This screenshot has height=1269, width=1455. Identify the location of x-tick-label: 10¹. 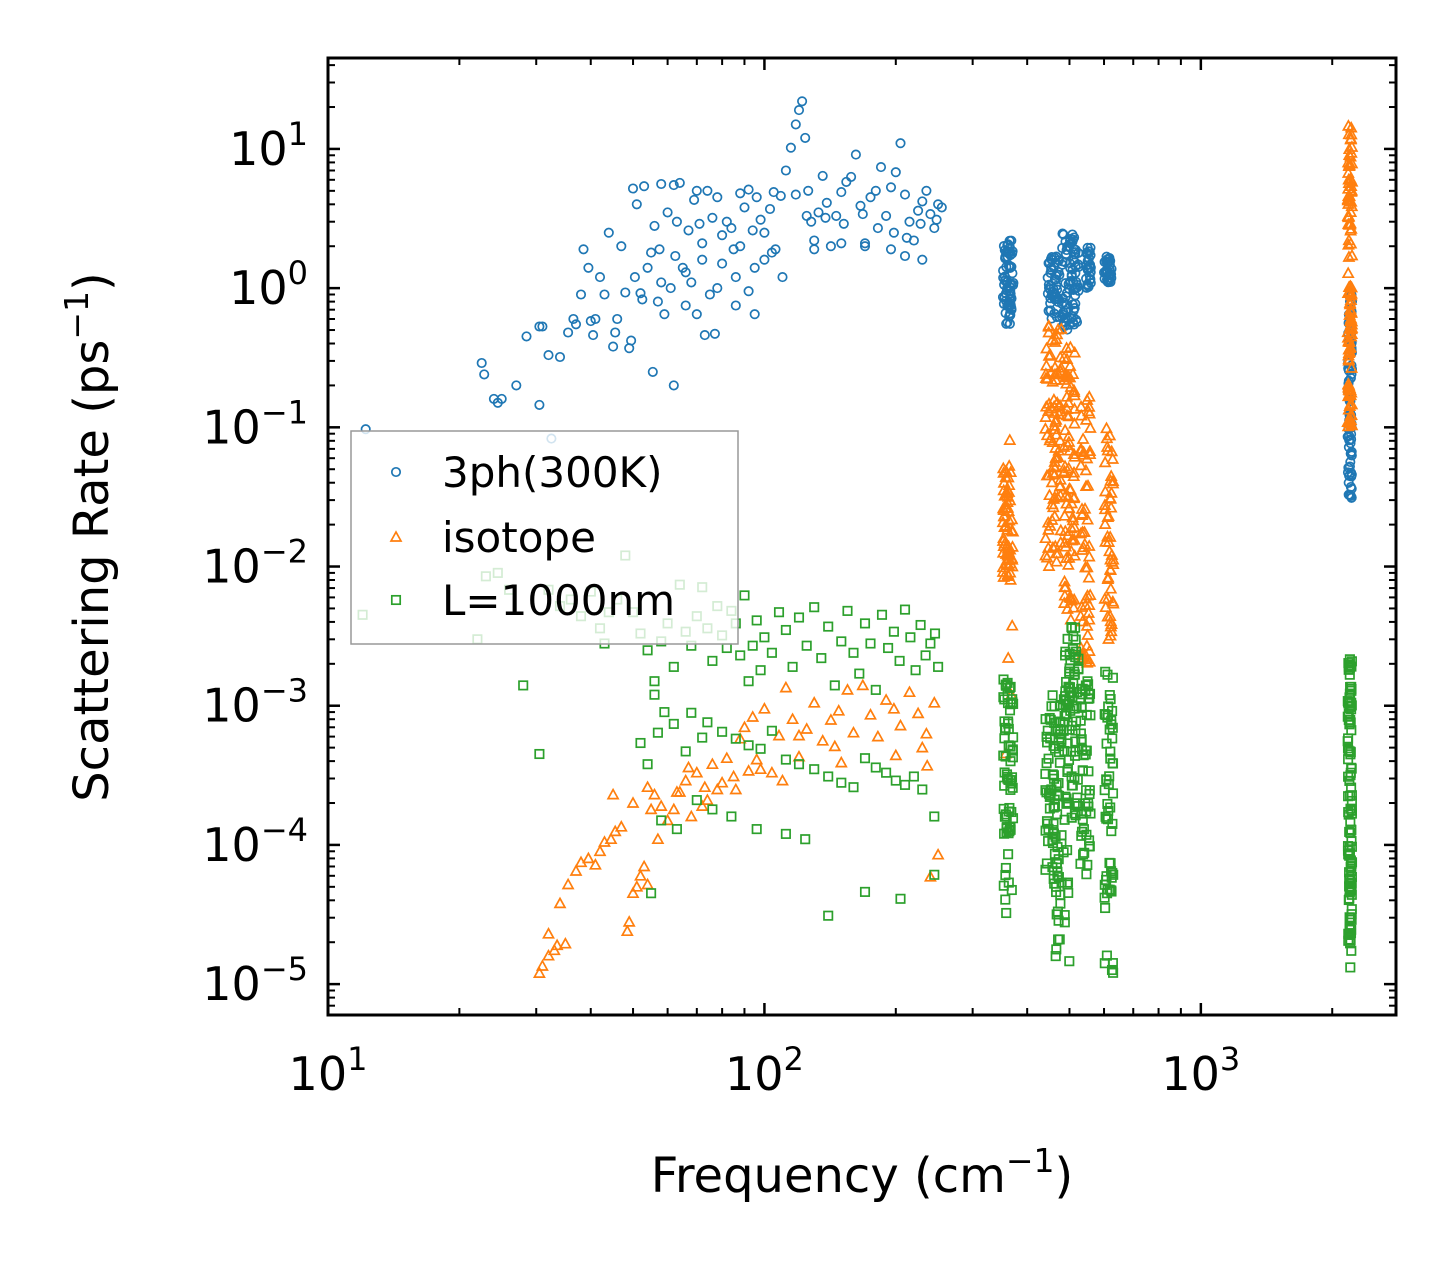
(328, 1070).